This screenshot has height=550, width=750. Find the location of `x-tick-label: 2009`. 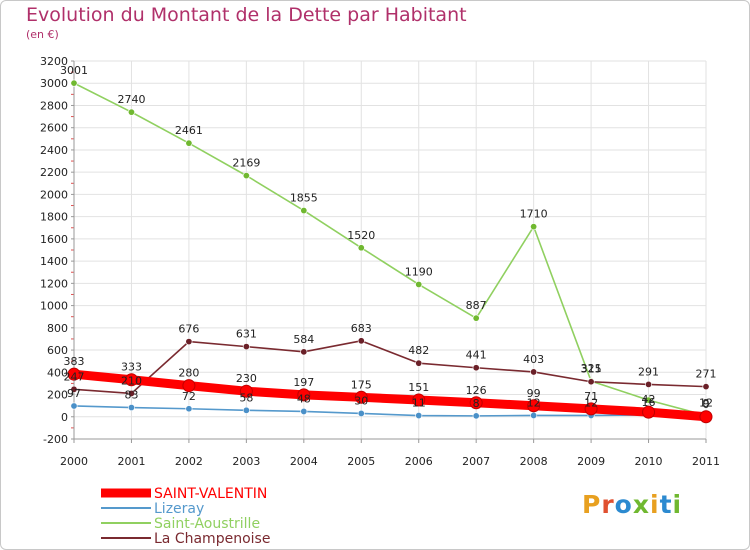

x-tick-label: 2009 is located at coordinates (591, 461).